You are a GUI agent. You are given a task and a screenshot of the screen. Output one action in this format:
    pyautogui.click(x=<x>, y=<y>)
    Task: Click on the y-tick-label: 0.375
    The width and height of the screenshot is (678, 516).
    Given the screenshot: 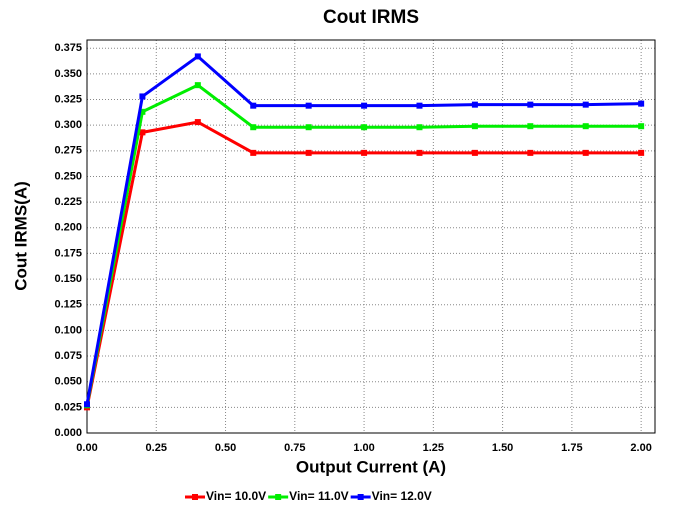 What is the action you would take?
    pyautogui.click(x=68, y=48)
    